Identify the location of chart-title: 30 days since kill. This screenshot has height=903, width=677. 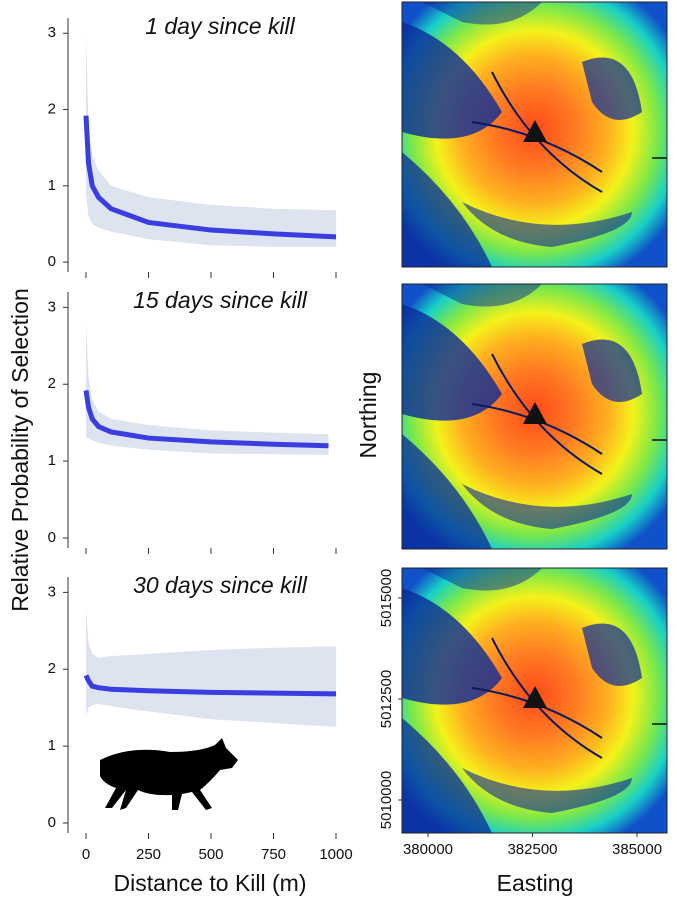
(220, 585).